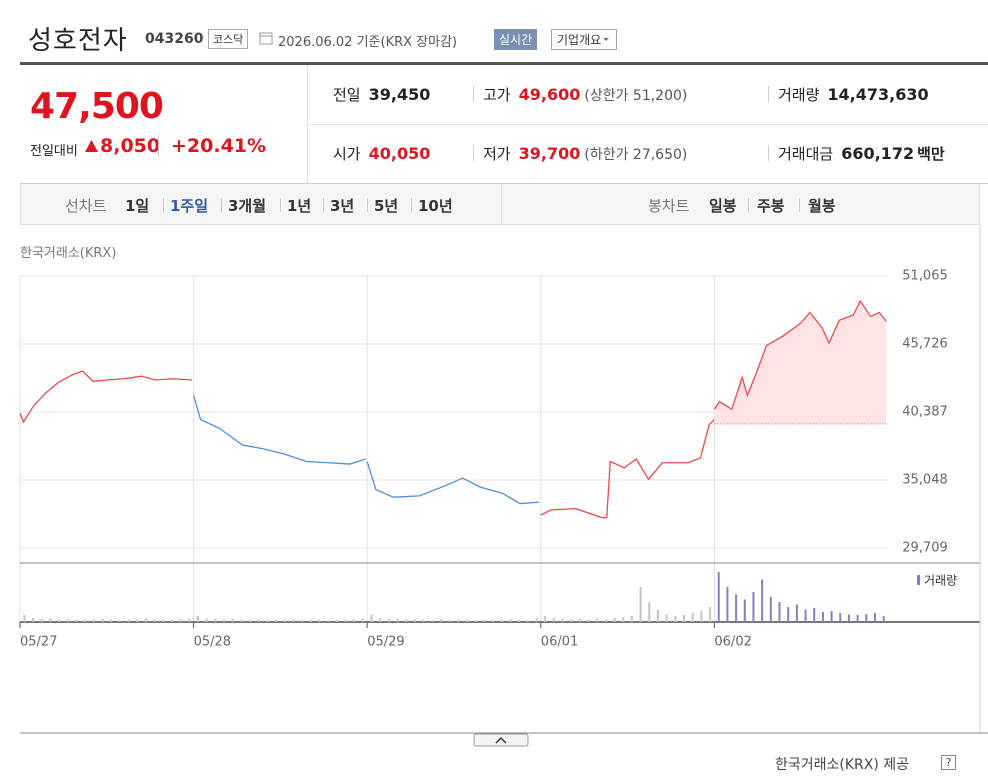  I want to click on x-tick-label: 05/29, so click(385, 642).